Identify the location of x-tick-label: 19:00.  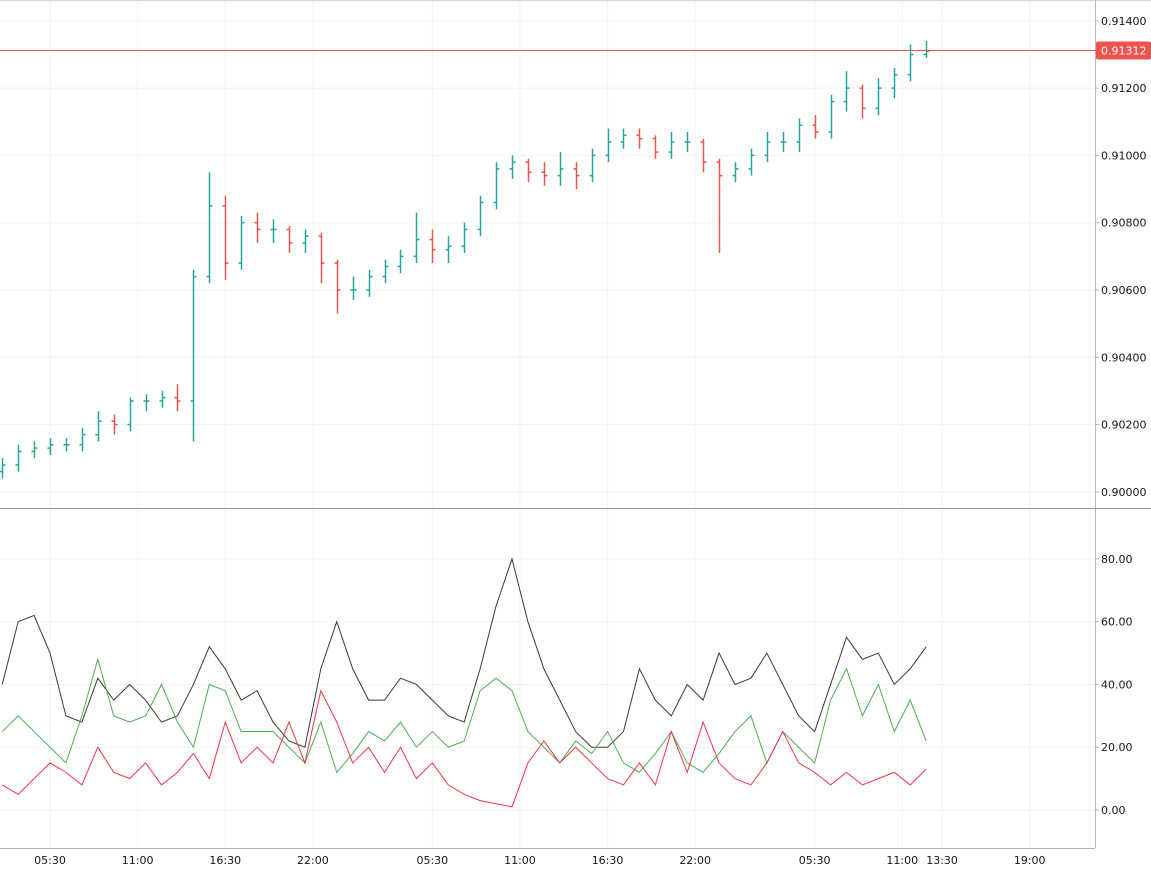
(1030, 860).